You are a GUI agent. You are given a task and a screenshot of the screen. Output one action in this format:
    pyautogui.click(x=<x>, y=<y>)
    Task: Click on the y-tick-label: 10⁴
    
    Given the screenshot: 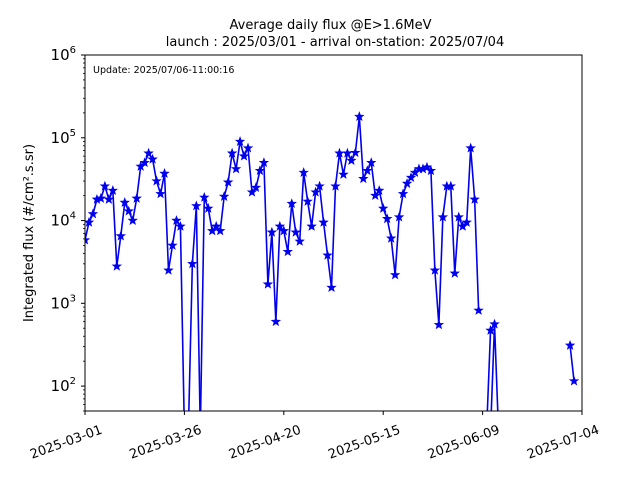 What is the action you would take?
    pyautogui.click(x=63, y=220)
    